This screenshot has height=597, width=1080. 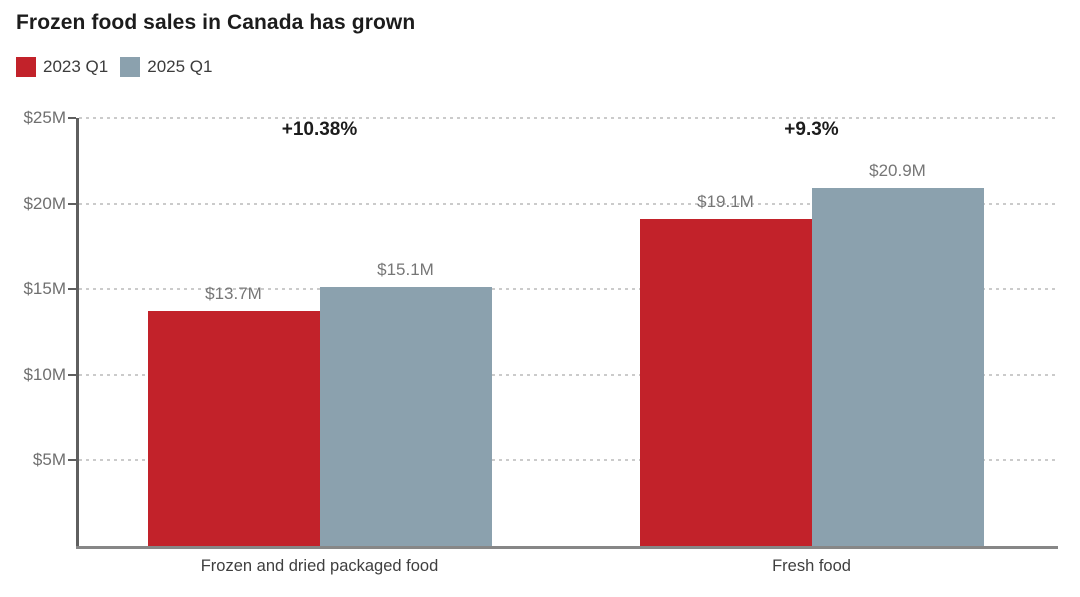 What do you see at coordinates (567, 547) in the screenshot?
I see `x-axis-line` at bounding box center [567, 547].